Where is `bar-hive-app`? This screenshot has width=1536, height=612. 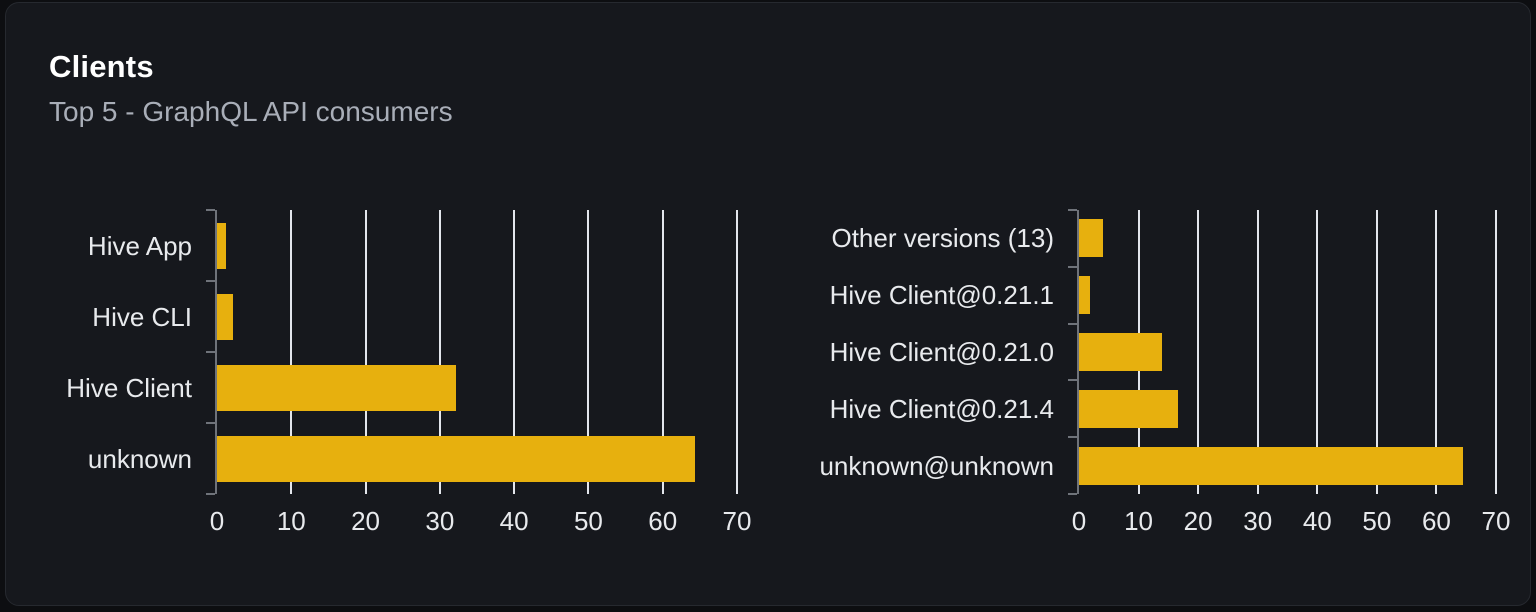
bar-hive-app is located at coordinates (221, 246).